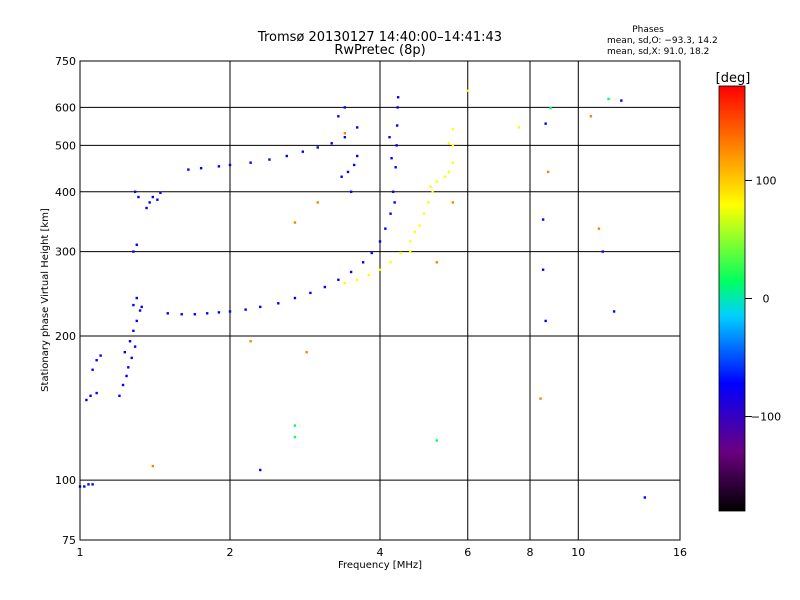 This screenshot has width=800, height=600. What do you see at coordinates (65, 192) in the screenshot?
I see `y-tick-label: 400` at bounding box center [65, 192].